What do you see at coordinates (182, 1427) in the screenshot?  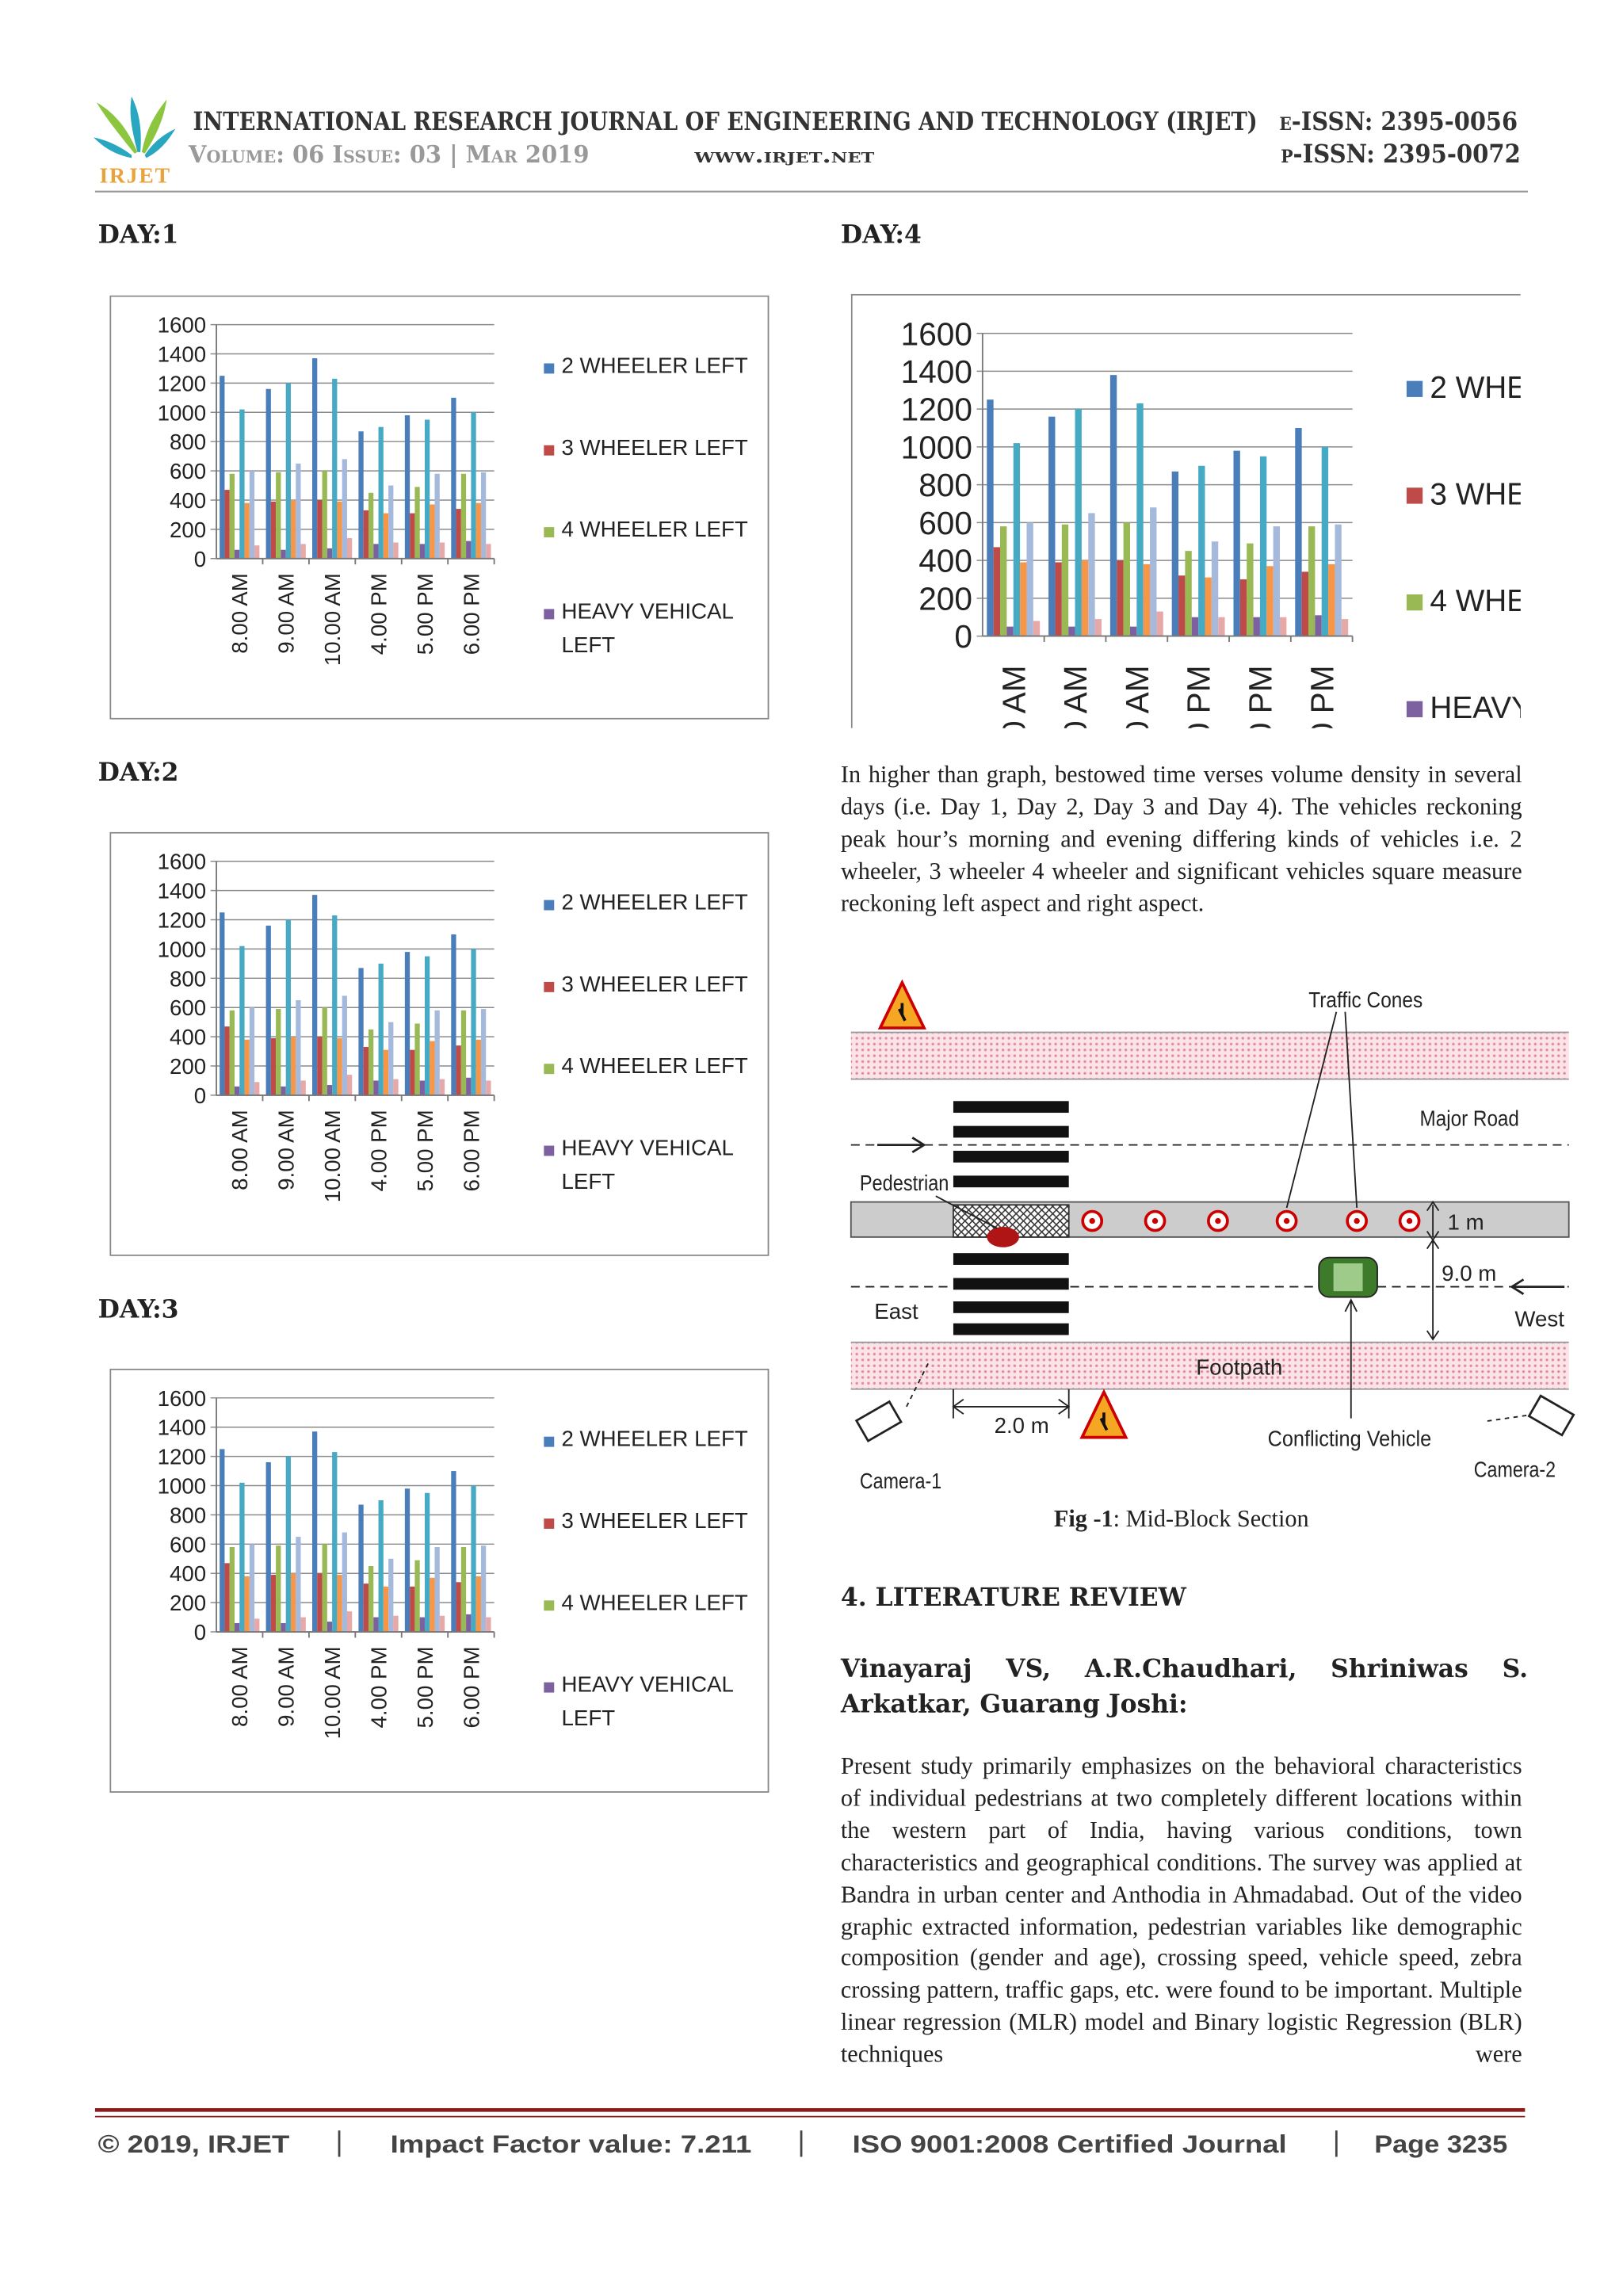 I see `y-tick-label: 1400` at bounding box center [182, 1427].